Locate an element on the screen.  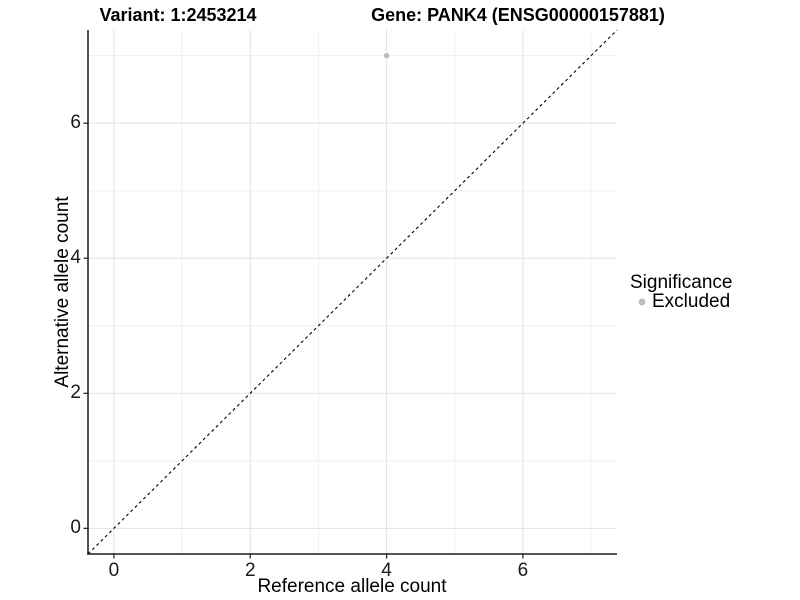
y-tick-label-0: 0 is located at coordinates (75, 528).